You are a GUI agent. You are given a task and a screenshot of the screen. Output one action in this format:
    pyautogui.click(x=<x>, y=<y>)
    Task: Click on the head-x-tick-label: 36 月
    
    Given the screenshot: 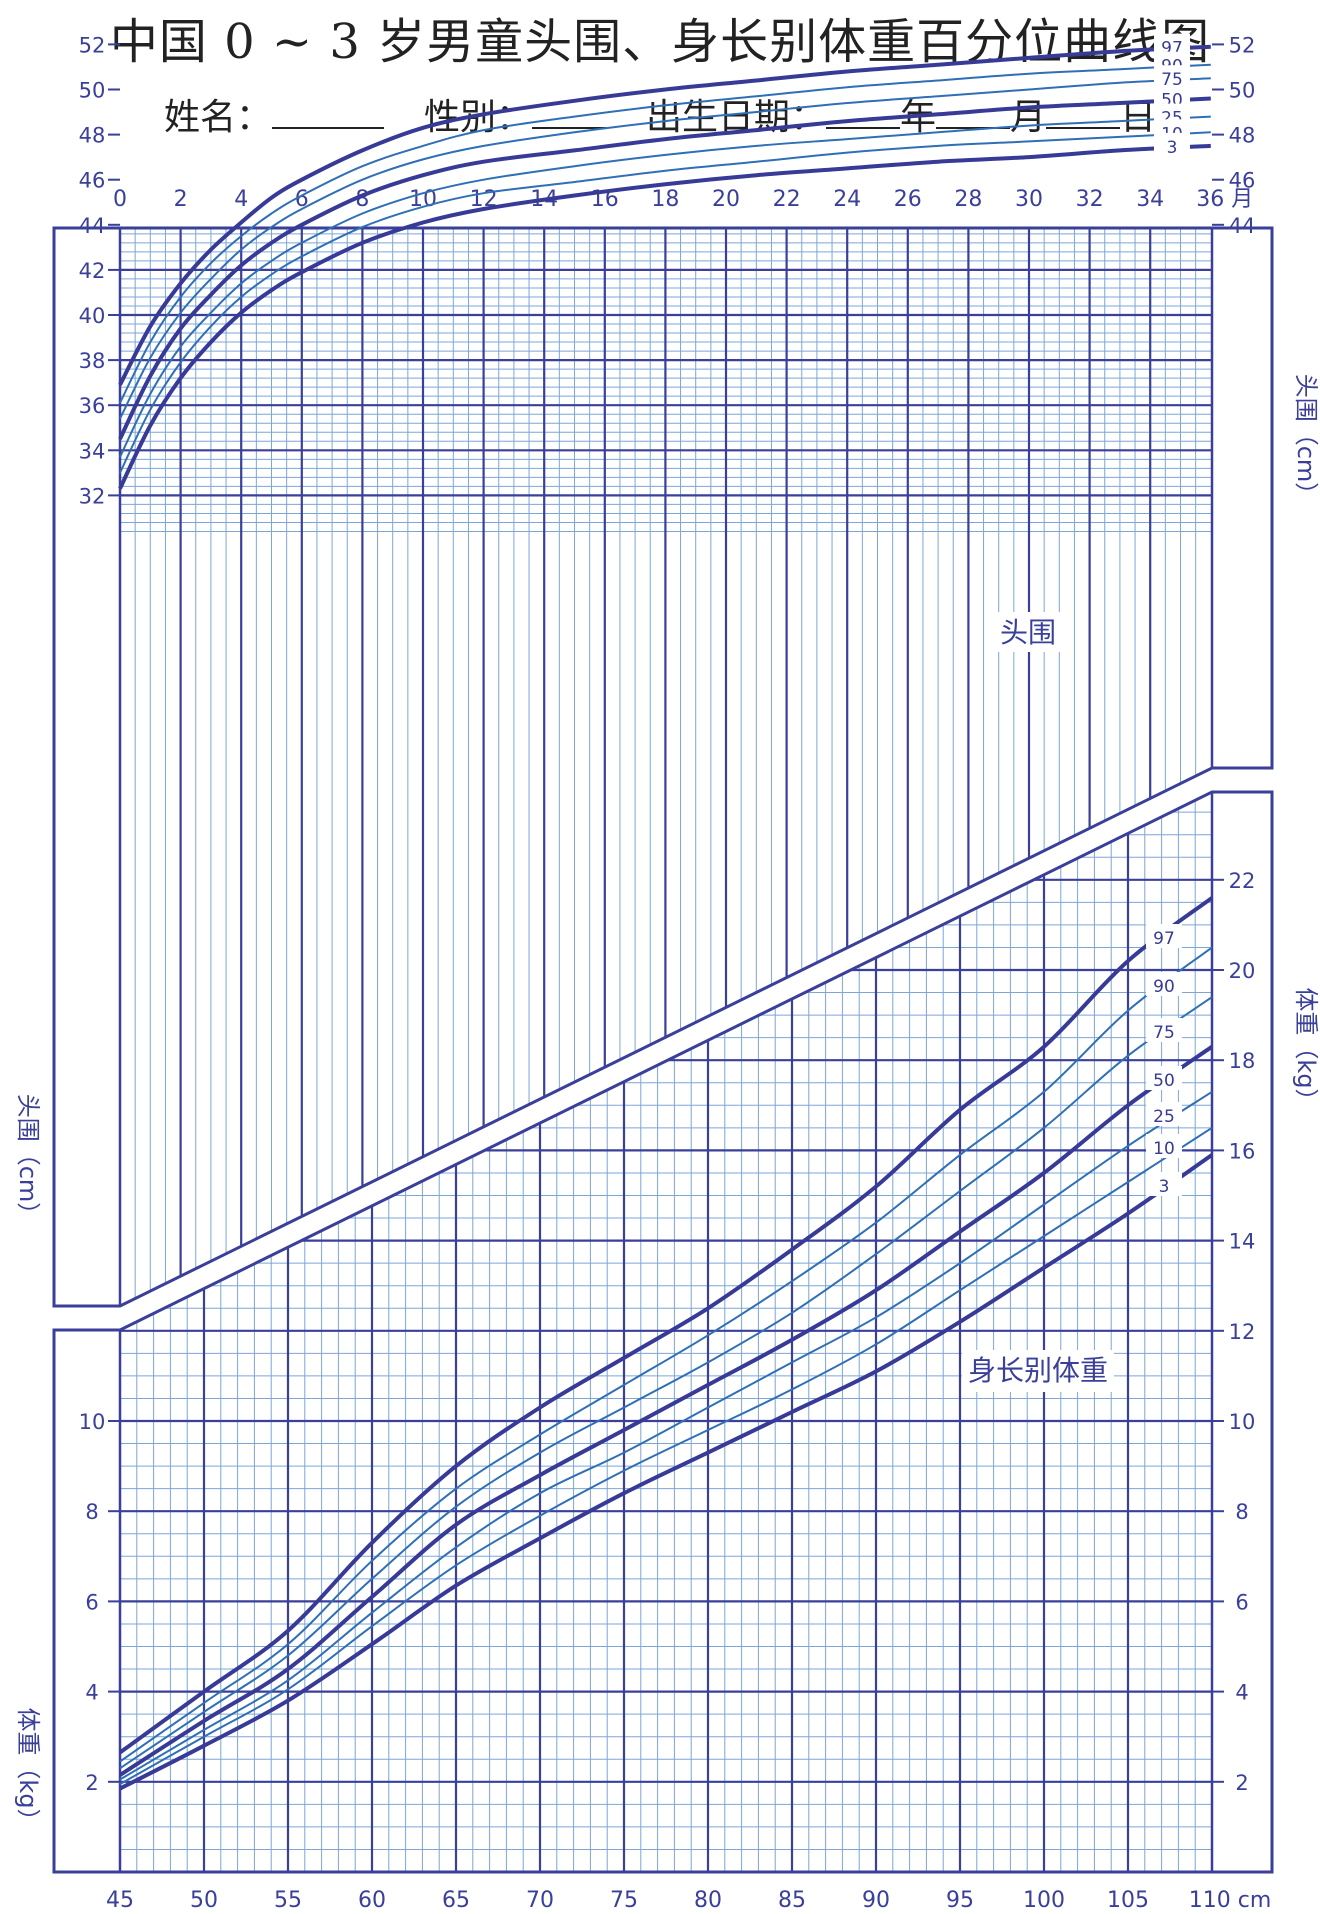 What is the action you would take?
    pyautogui.click(x=1224, y=199)
    